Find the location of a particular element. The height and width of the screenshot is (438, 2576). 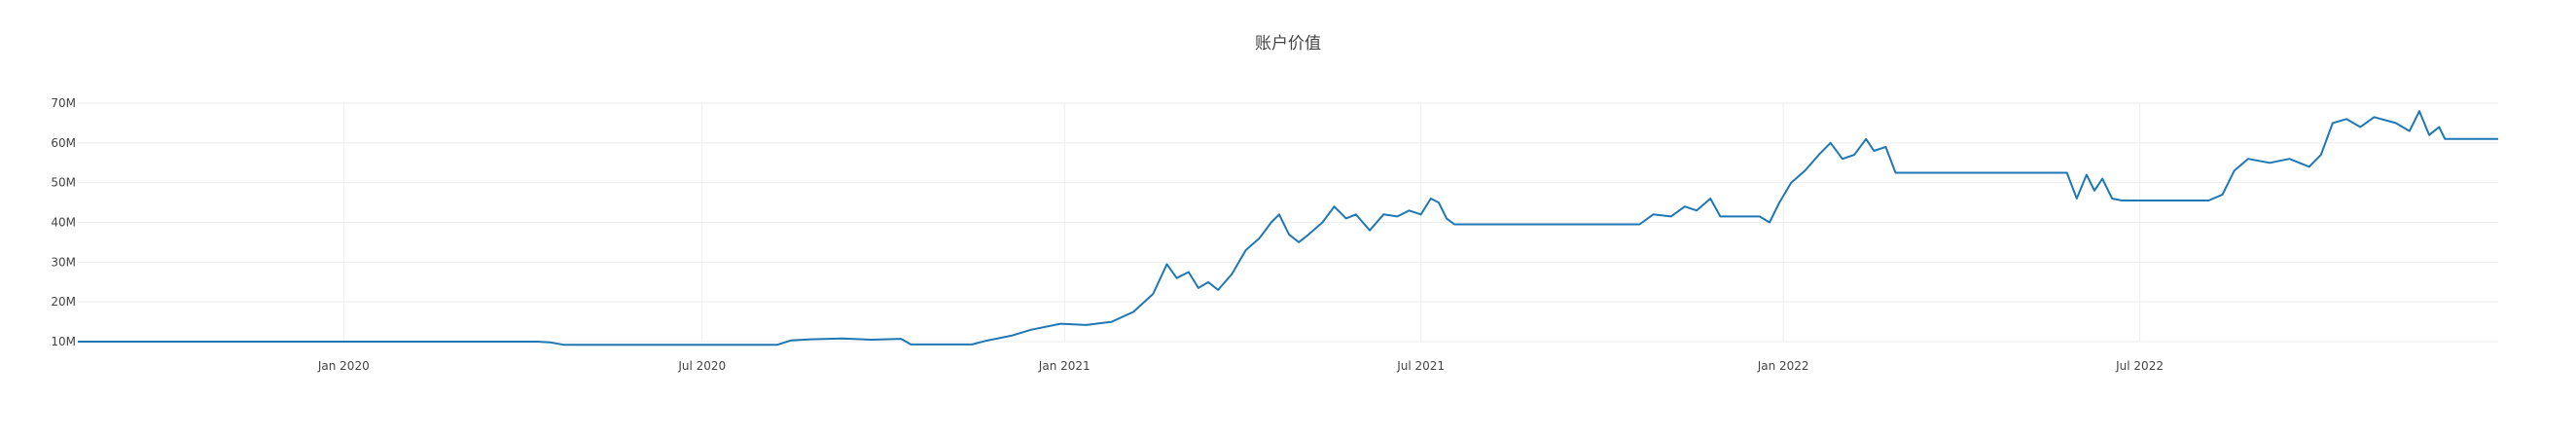

x-tick-label: Jul 2021 is located at coordinates (1420, 366).